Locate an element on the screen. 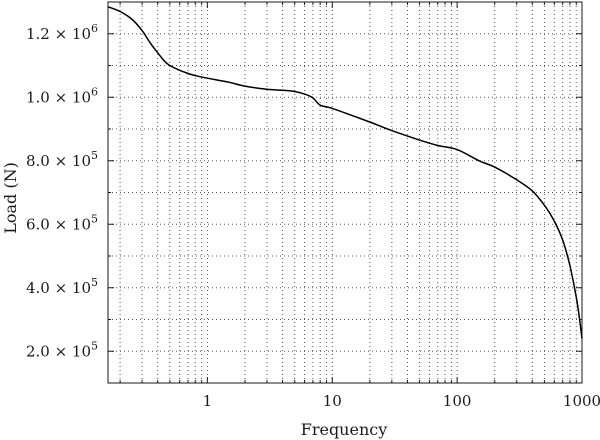 This screenshot has width=600, height=440. y-tick-label: 2.0 × 10⁵ is located at coordinates (62, 349).